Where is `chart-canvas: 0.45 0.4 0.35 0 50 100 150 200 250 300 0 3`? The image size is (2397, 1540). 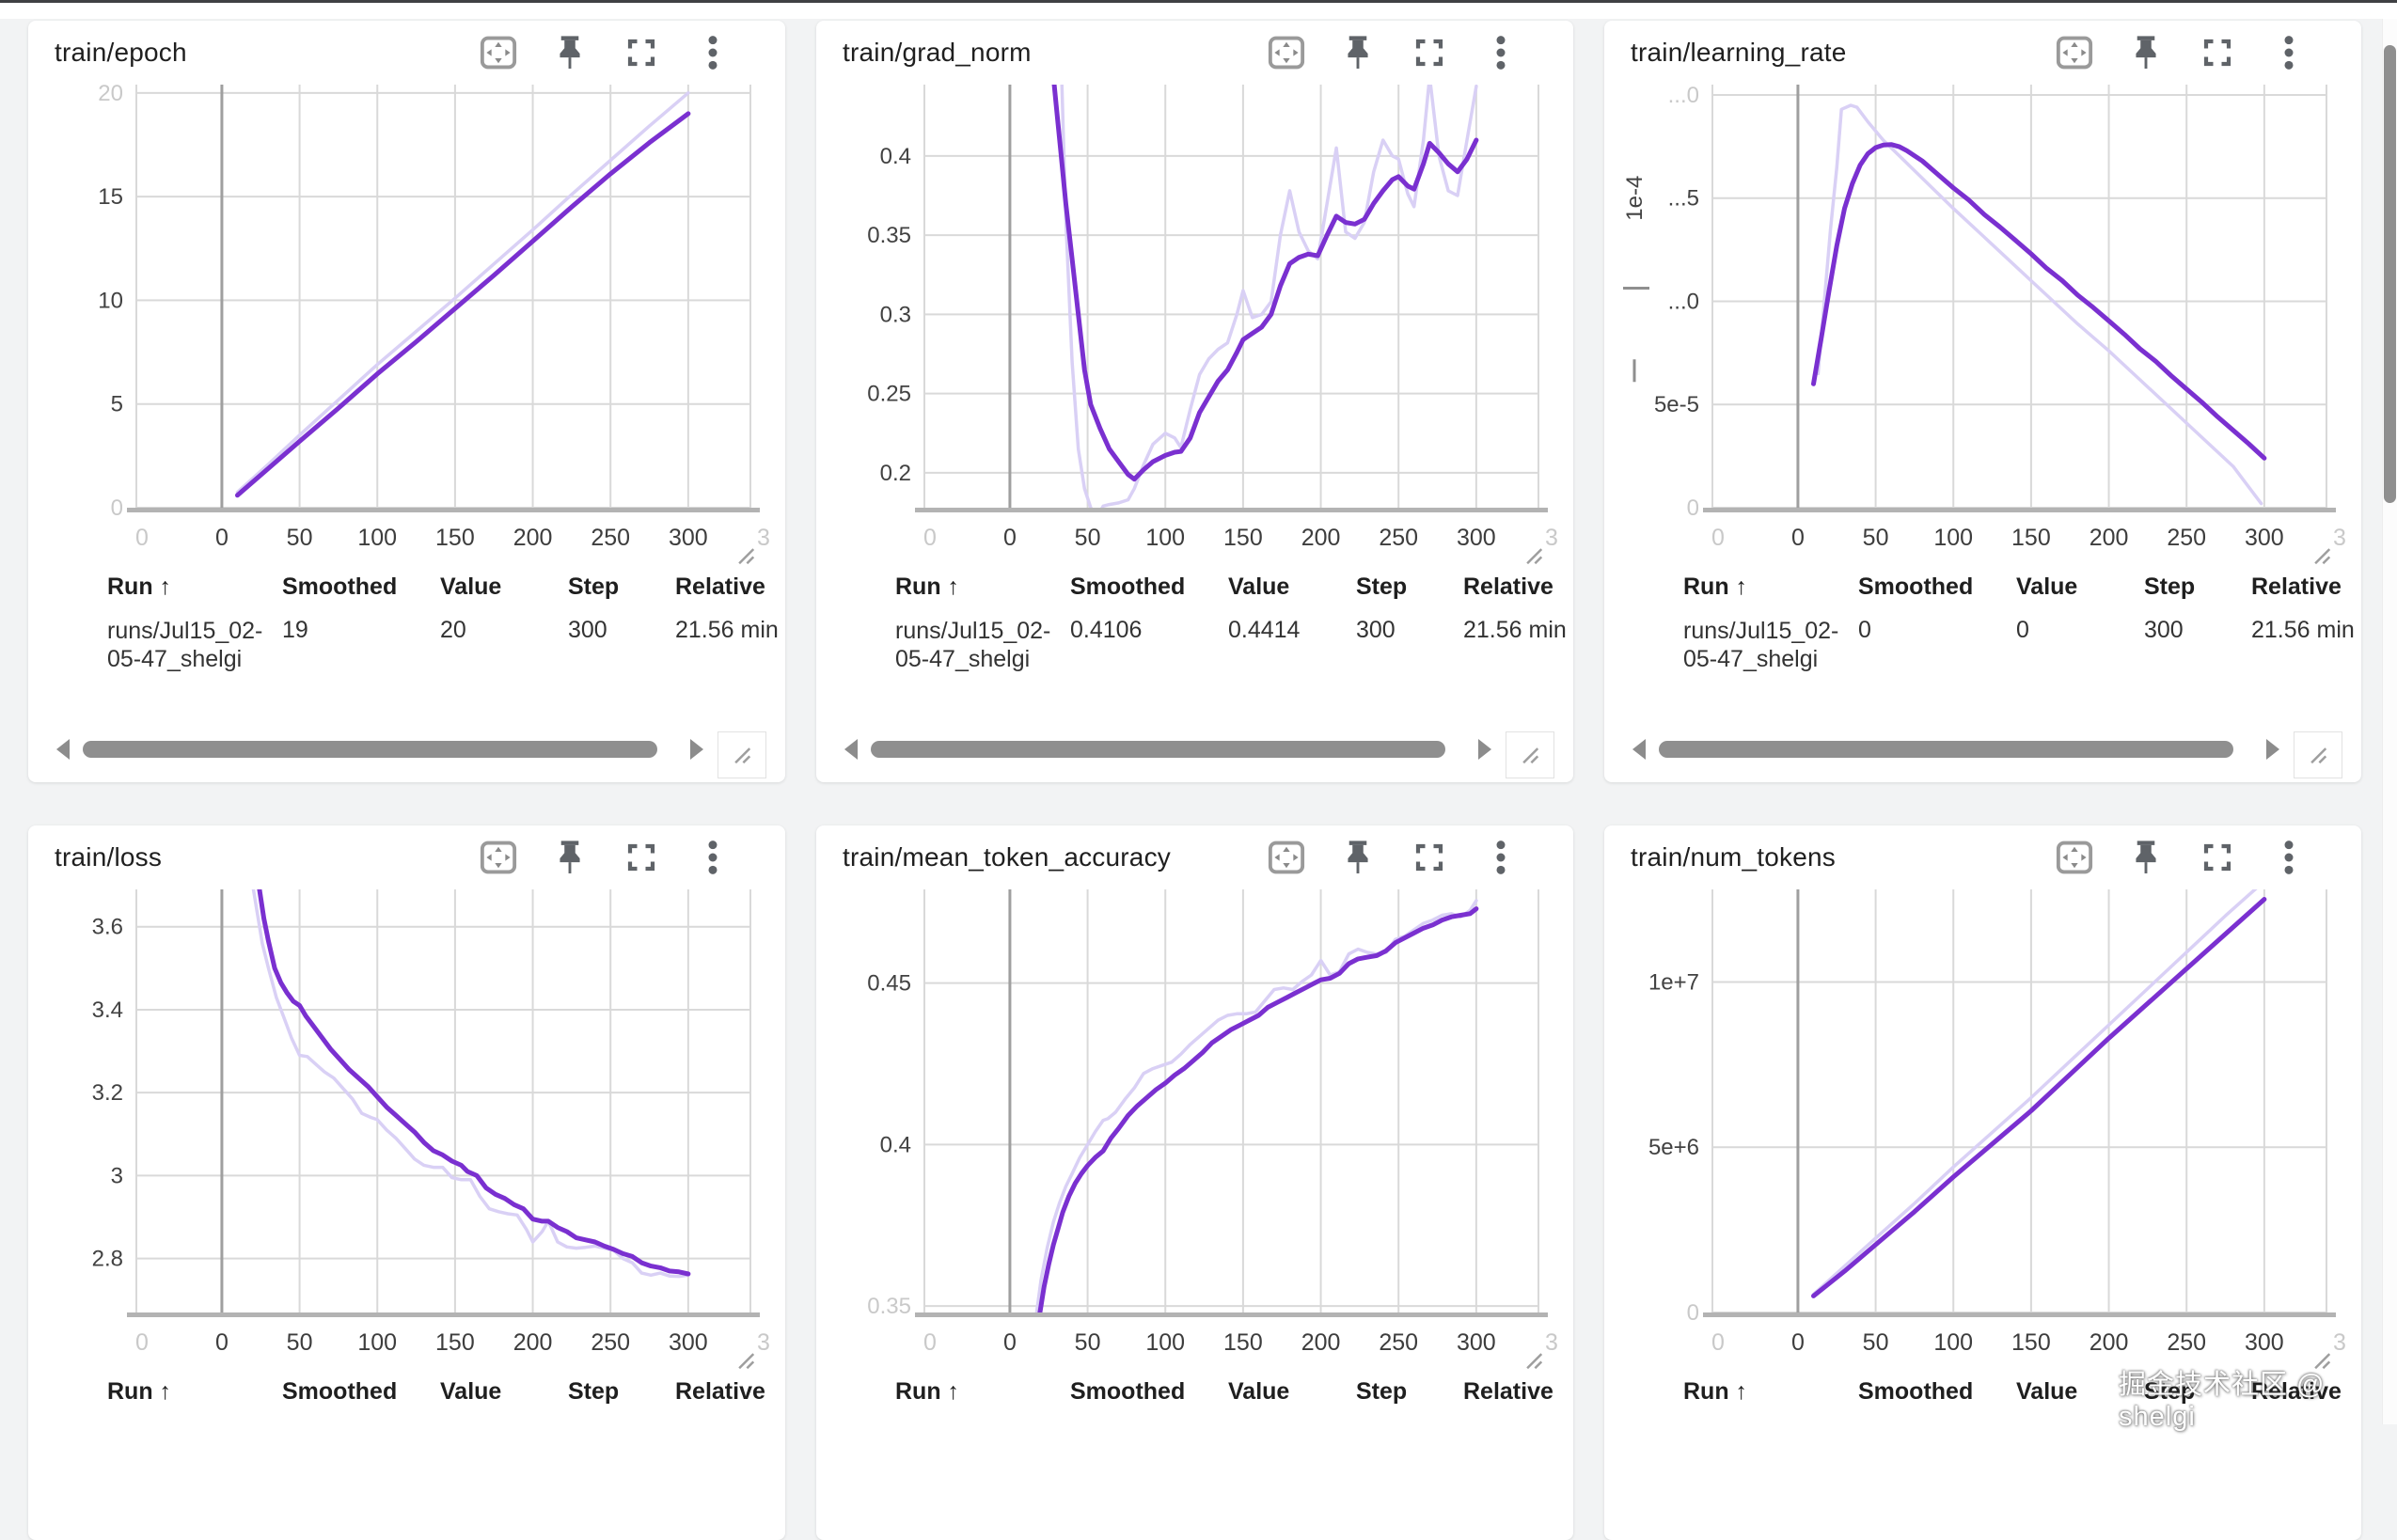 chart-canvas: 0.45 0.4 0.35 0 50 100 150 200 250 300 0 3 is located at coordinates (1193, 1141).